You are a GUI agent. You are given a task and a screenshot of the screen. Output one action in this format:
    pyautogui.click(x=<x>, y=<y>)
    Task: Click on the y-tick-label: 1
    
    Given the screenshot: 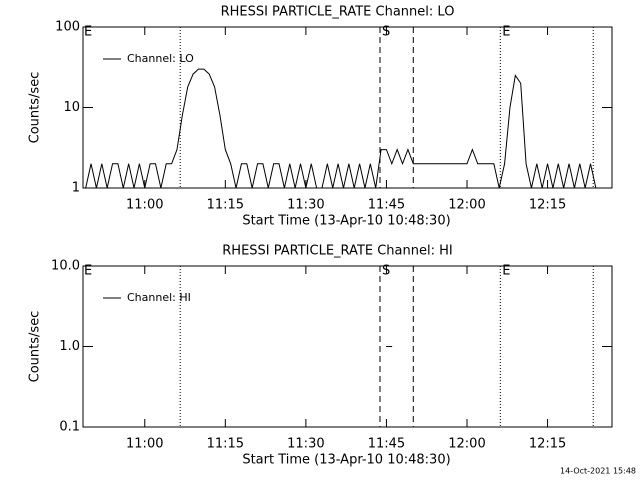 What is the action you would take?
    pyautogui.click(x=76, y=188)
    